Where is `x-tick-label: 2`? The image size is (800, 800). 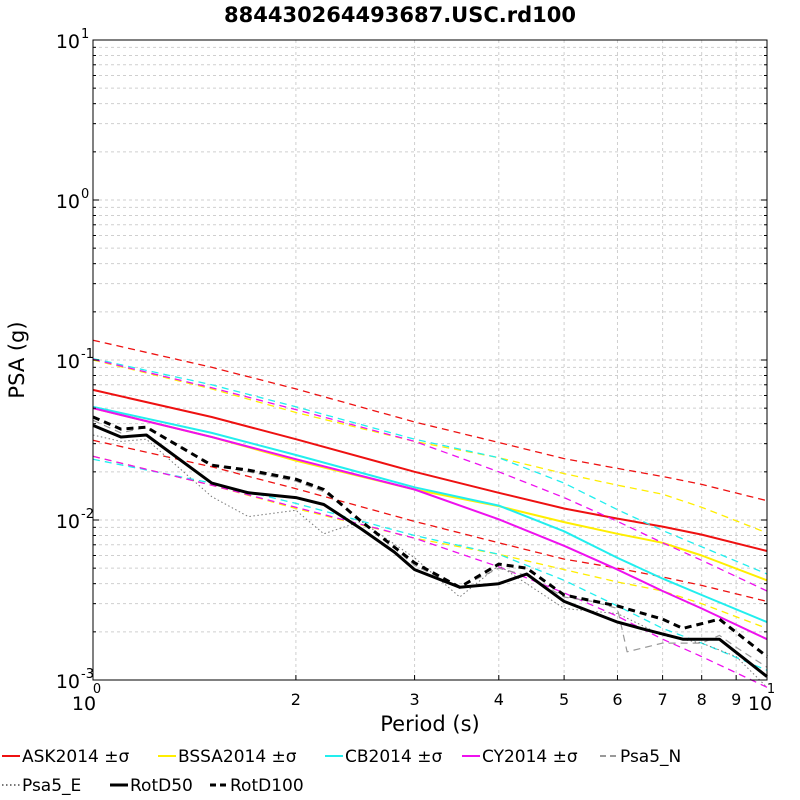
x-tick-label: 2 is located at coordinates (296, 699).